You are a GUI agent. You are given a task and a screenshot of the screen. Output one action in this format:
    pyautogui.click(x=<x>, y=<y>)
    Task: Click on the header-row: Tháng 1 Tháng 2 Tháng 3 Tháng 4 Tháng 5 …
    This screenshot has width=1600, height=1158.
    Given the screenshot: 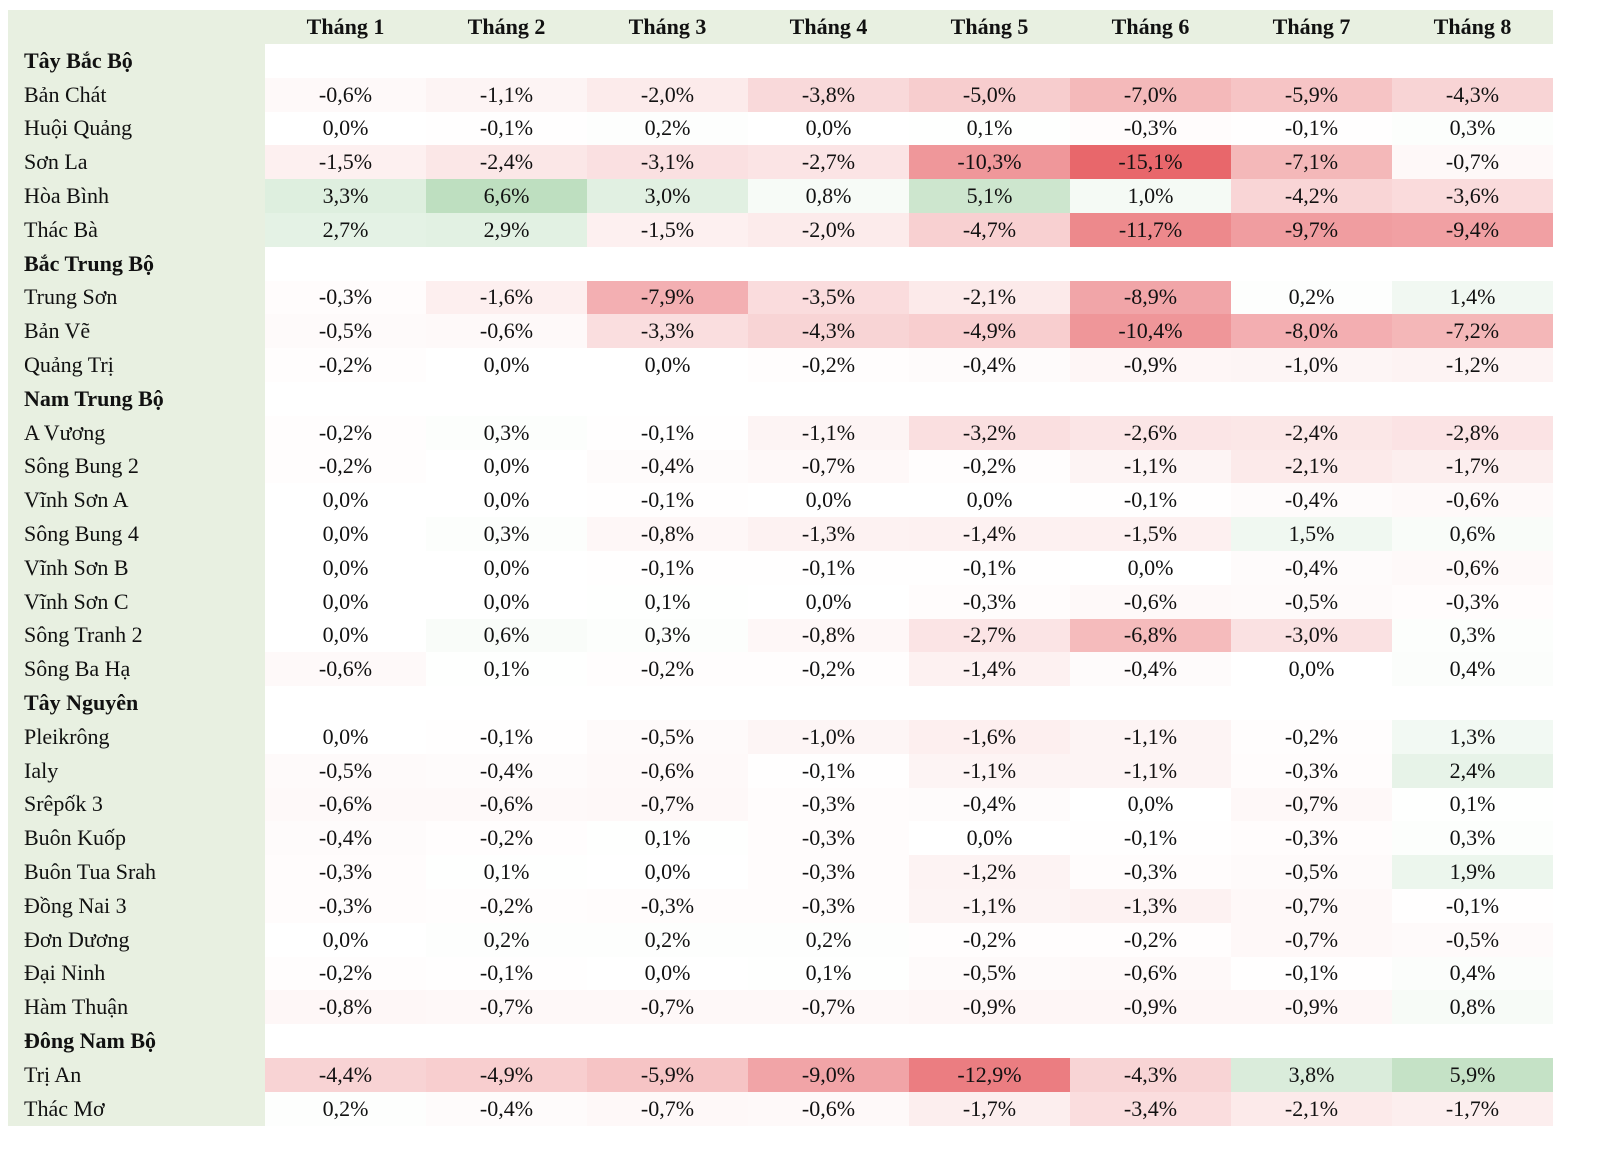 What is the action you would take?
    pyautogui.click(x=780, y=27)
    